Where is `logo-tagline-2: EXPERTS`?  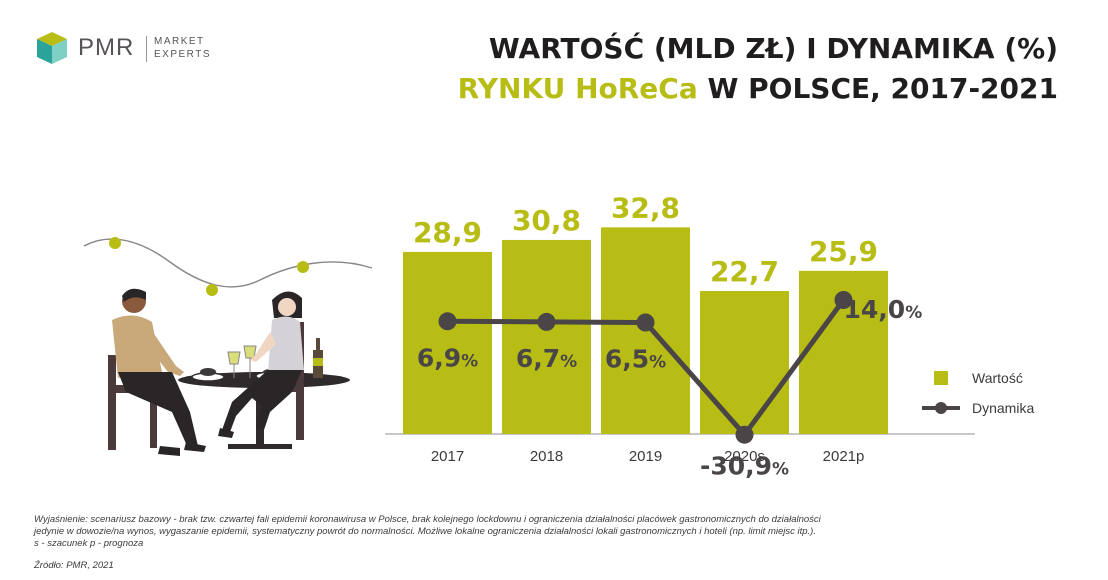 logo-tagline-2: EXPERTS is located at coordinates (182, 54).